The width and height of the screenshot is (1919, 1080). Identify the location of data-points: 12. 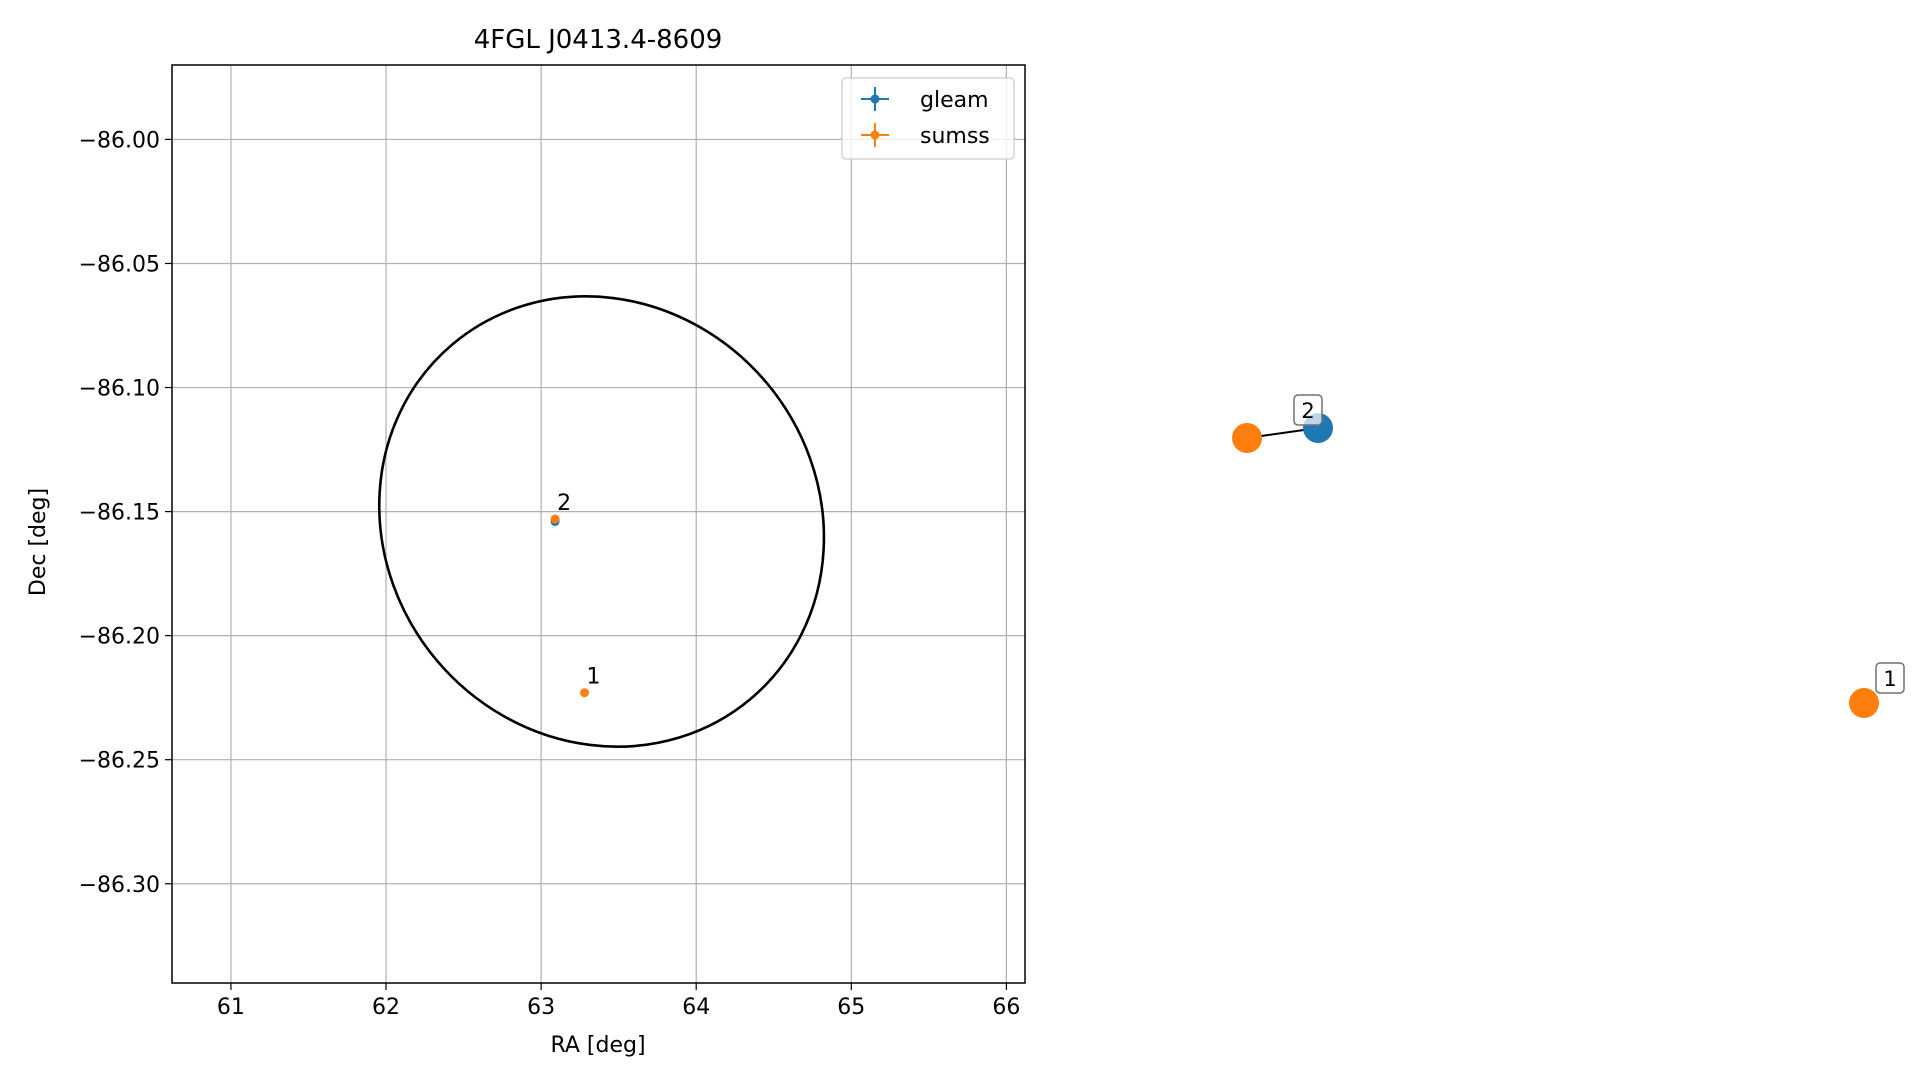
(575, 594).